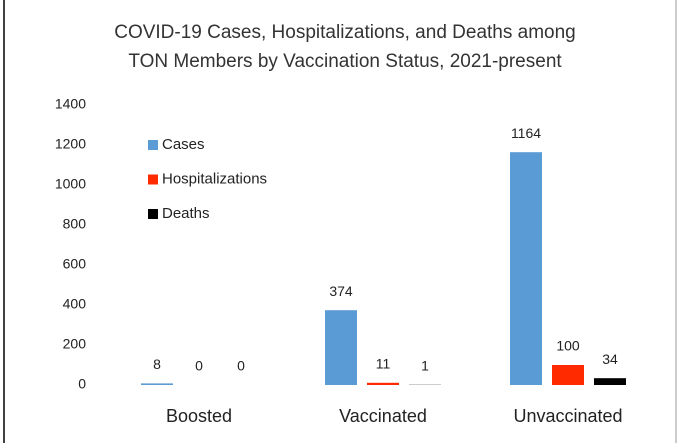 The image size is (683, 443). Describe the element at coordinates (82, 384) in the screenshot. I see `y-tick-label: 0` at that location.